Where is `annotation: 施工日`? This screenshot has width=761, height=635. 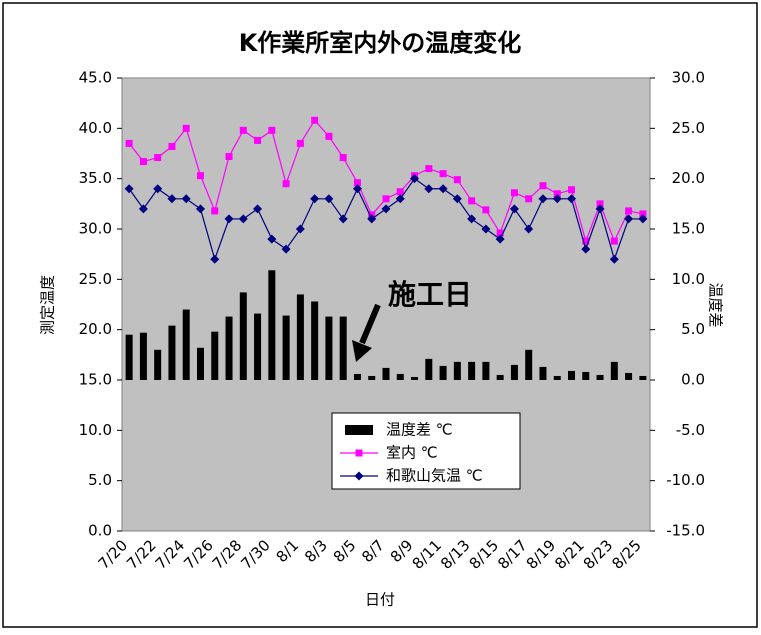 annotation: 施工日 is located at coordinates (430, 294).